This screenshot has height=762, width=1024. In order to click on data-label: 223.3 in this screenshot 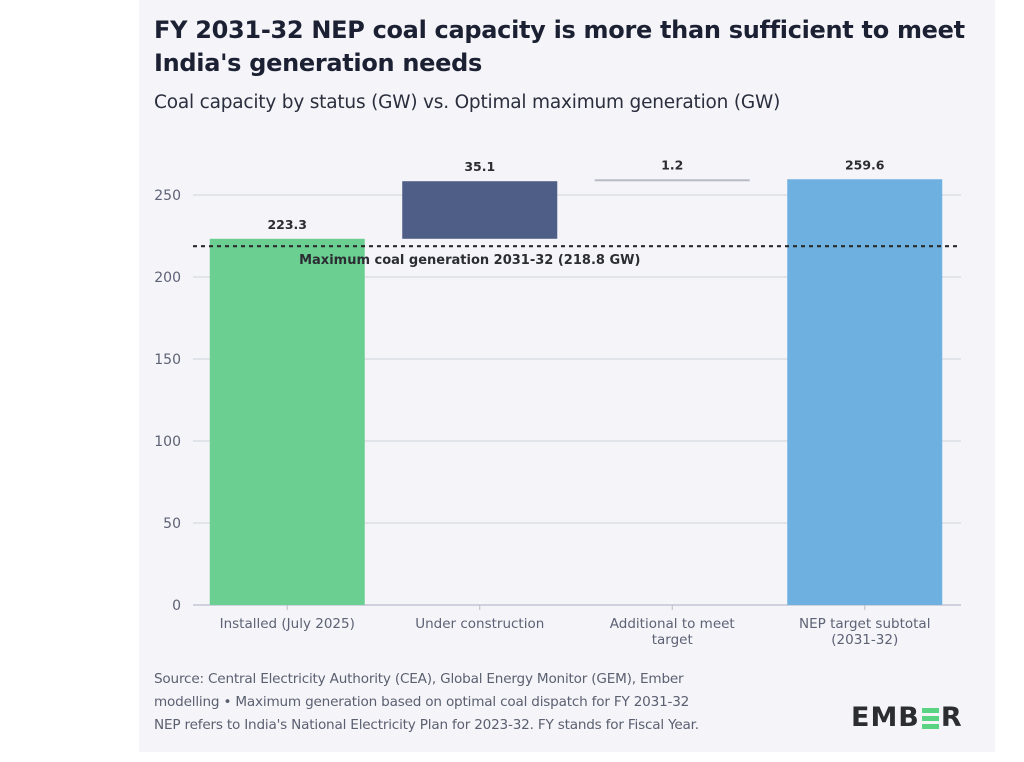, I will do `click(287, 224)`.